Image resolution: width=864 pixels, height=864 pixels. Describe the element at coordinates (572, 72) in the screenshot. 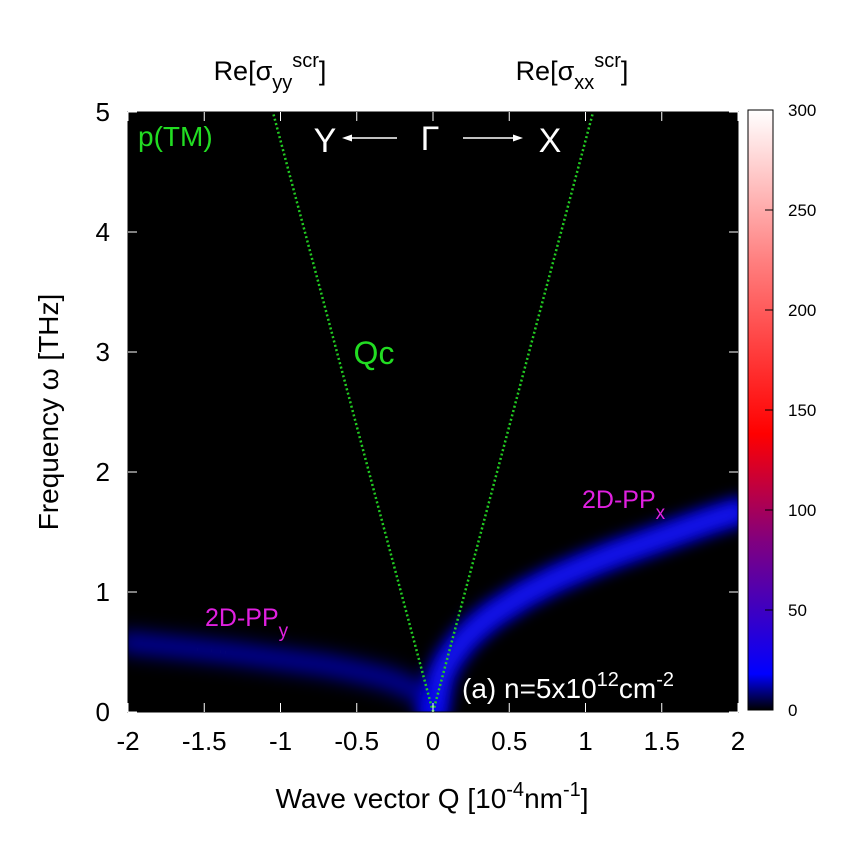

I see `title-right: Re[σxxscr]` at that location.